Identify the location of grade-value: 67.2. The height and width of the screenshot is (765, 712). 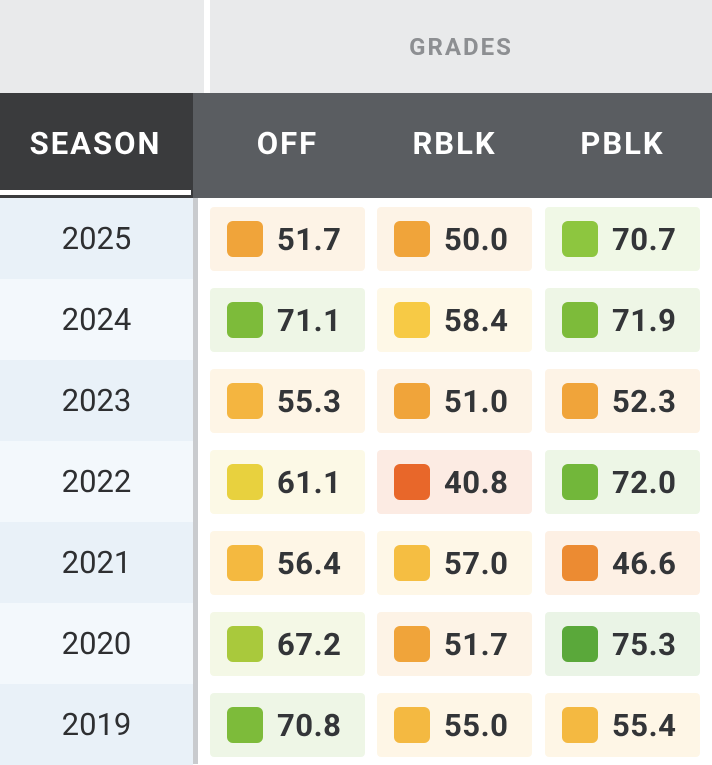
(309, 644).